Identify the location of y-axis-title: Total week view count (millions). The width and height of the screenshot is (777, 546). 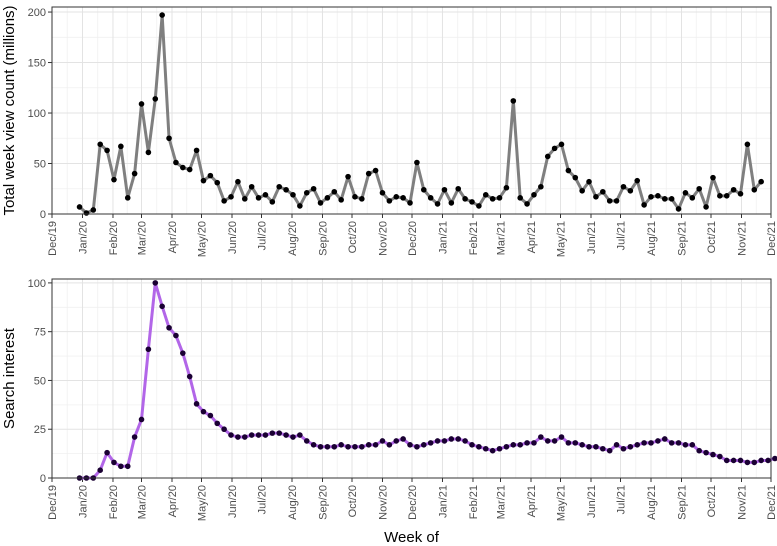
(9, 110).